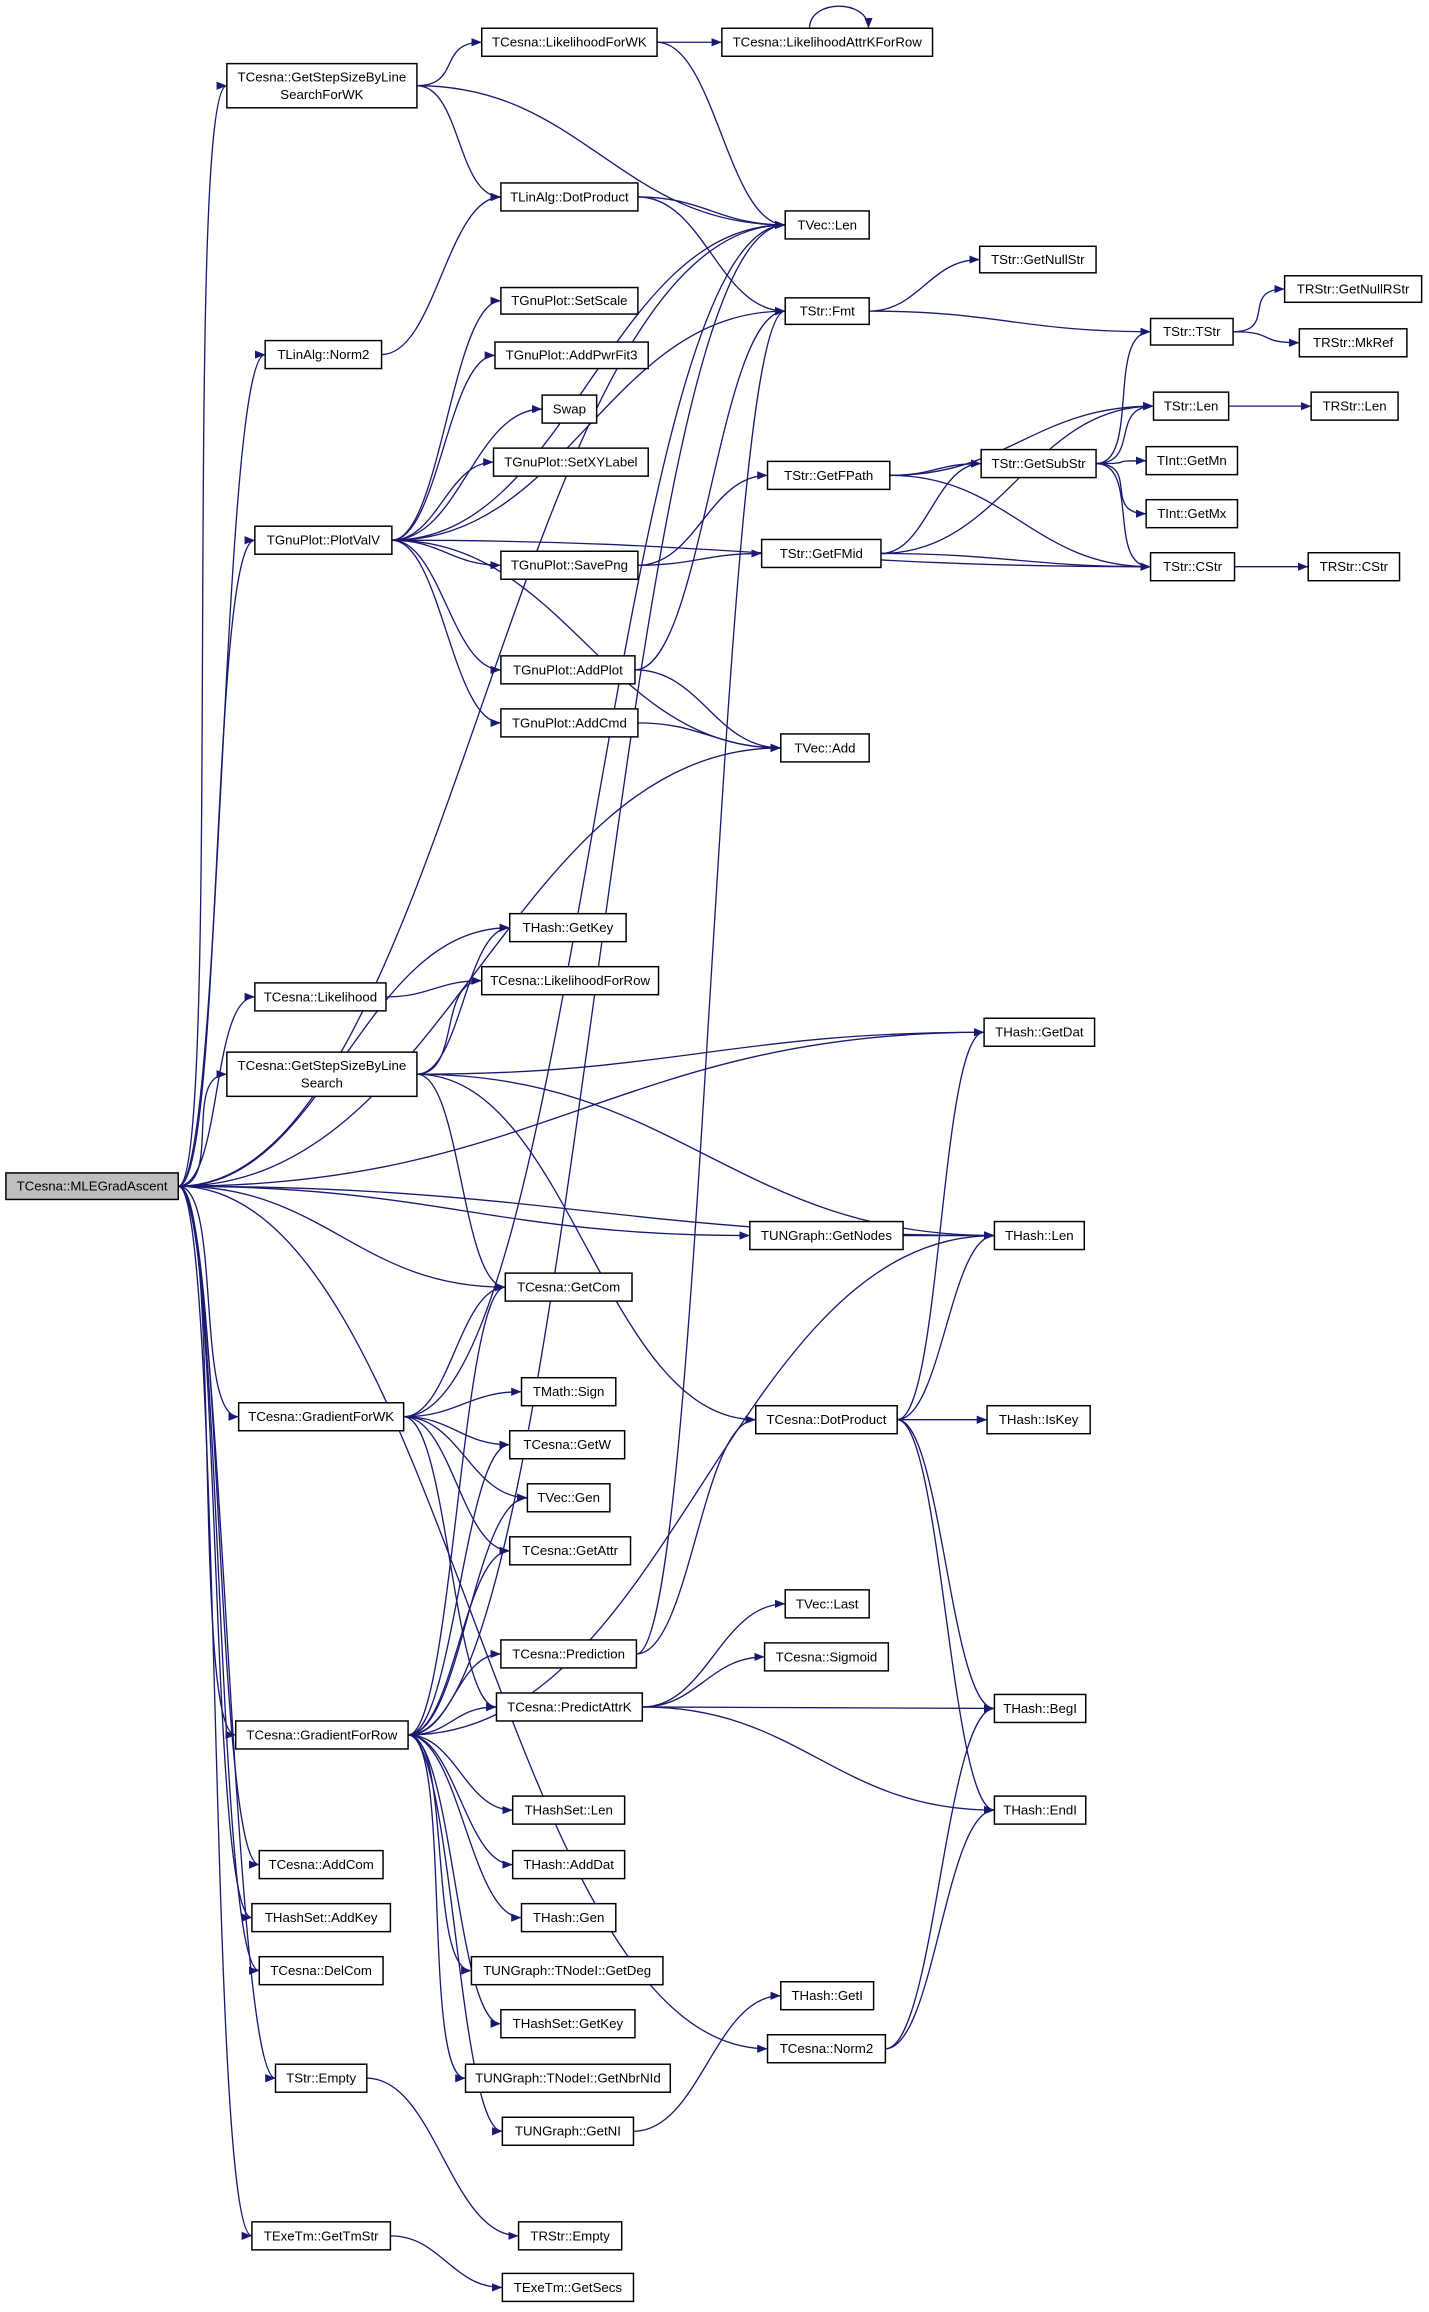 The image size is (1429, 2312). What do you see at coordinates (826, 1235) in the screenshot?
I see `node-getnodes: TUNGraph::GetNodes` at bounding box center [826, 1235].